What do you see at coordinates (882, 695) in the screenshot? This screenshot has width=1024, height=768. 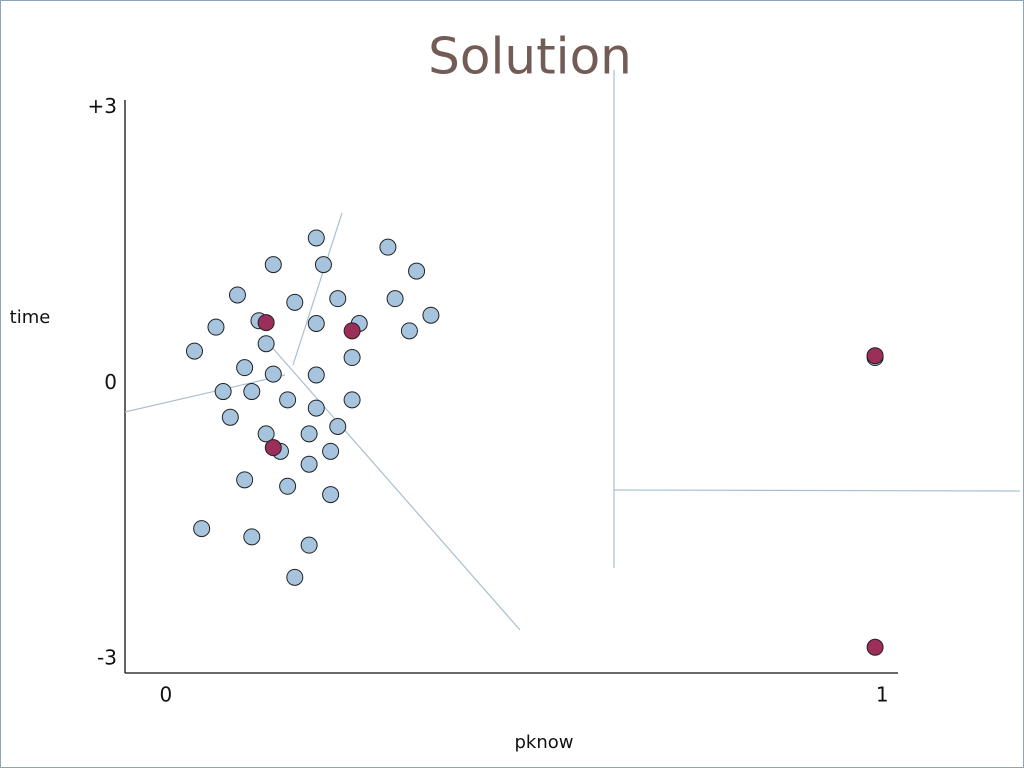 I see `x-tick-label: 1` at bounding box center [882, 695].